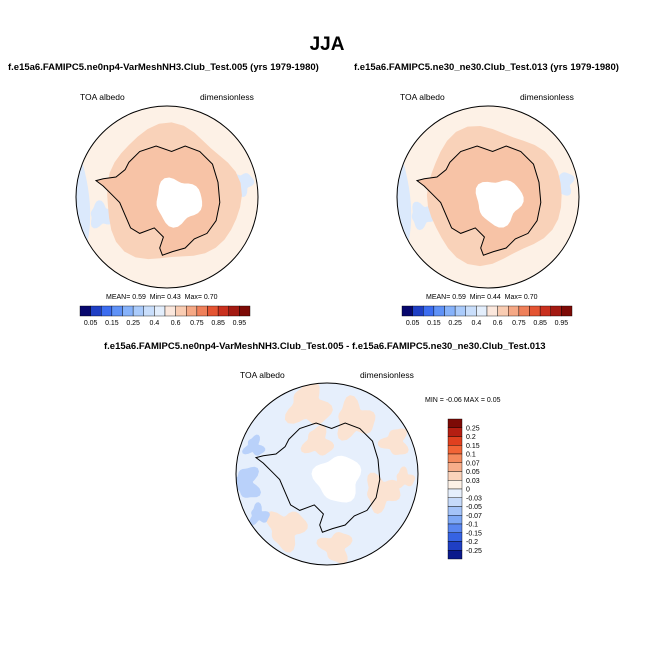 The width and height of the screenshot is (654, 654). Describe the element at coordinates (210, 297) in the screenshot. I see `panel-1-max: 0.70` at that location.